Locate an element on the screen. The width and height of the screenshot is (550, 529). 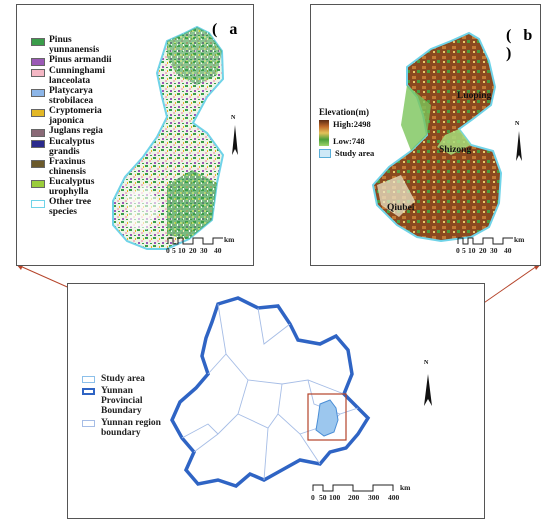
legend-label: Cunninghami lanceolata is located at coordinates (77, 76).